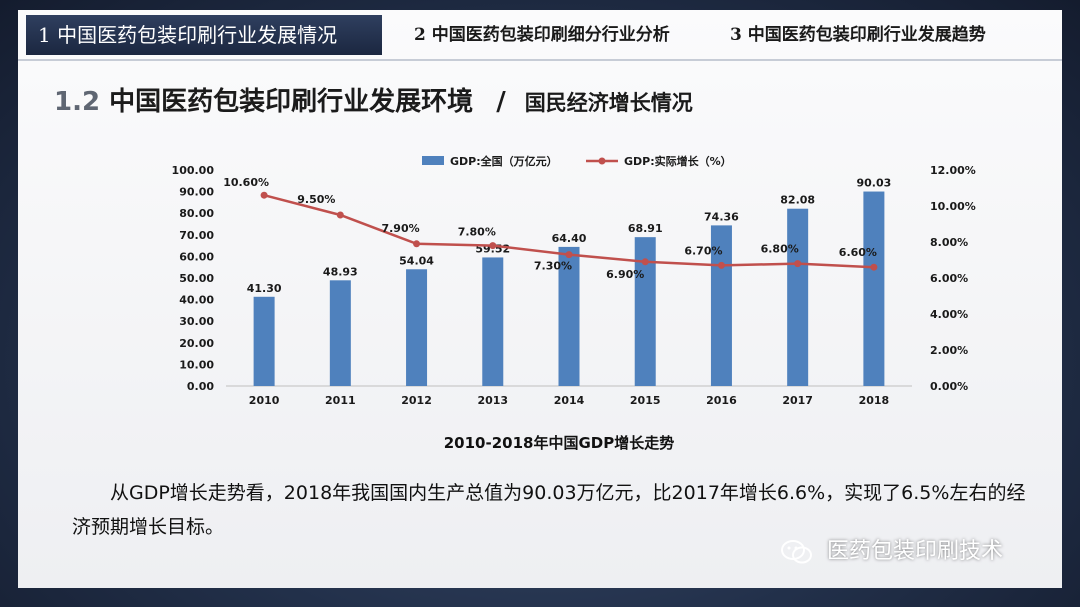  I want to click on growth-value-label: 7.90%, so click(400, 228).